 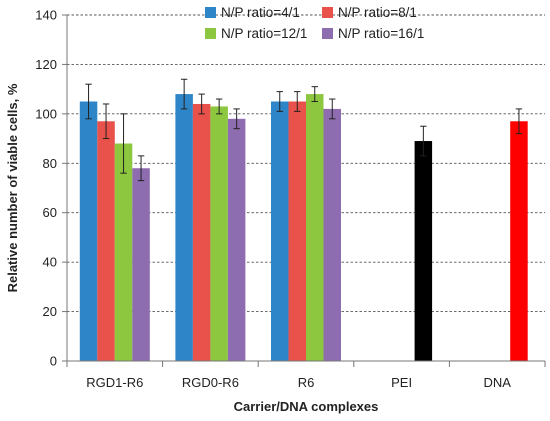 I want to click on x-tick-label: R6, so click(x=306, y=382).